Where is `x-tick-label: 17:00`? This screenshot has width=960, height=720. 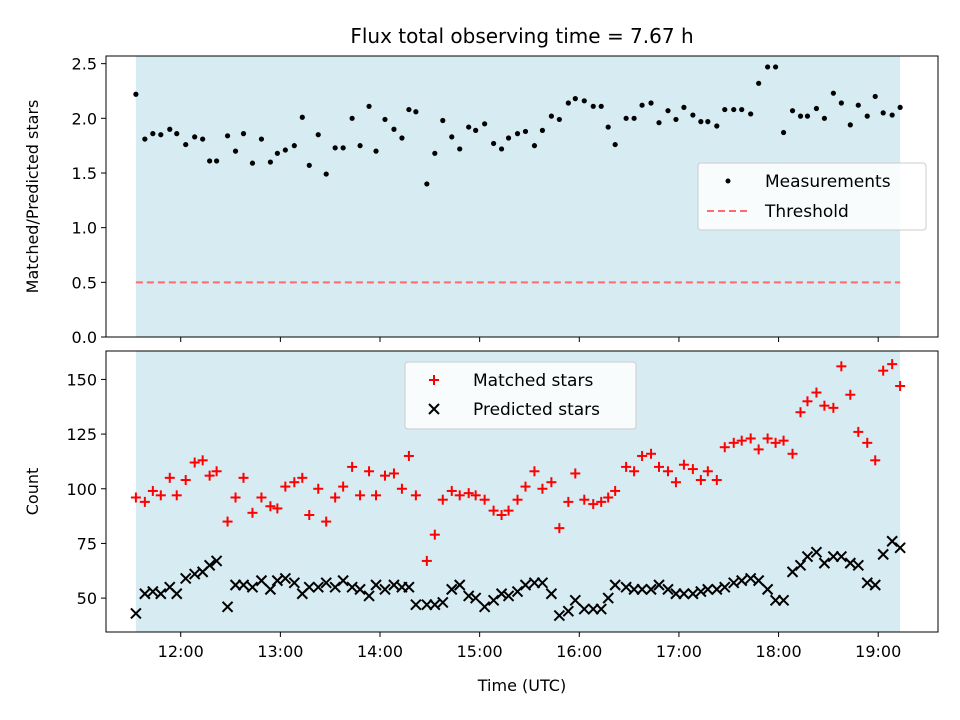 x-tick-label: 17:00 is located at coordinates (679, 651).